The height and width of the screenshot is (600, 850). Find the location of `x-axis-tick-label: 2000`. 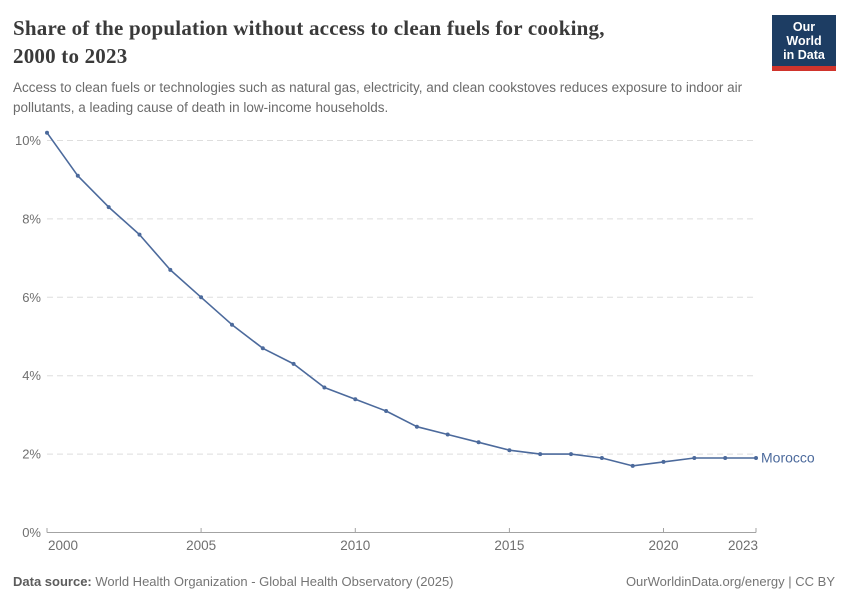

x-axis-tick-label: 2000 is located at coordinates (63, 545).